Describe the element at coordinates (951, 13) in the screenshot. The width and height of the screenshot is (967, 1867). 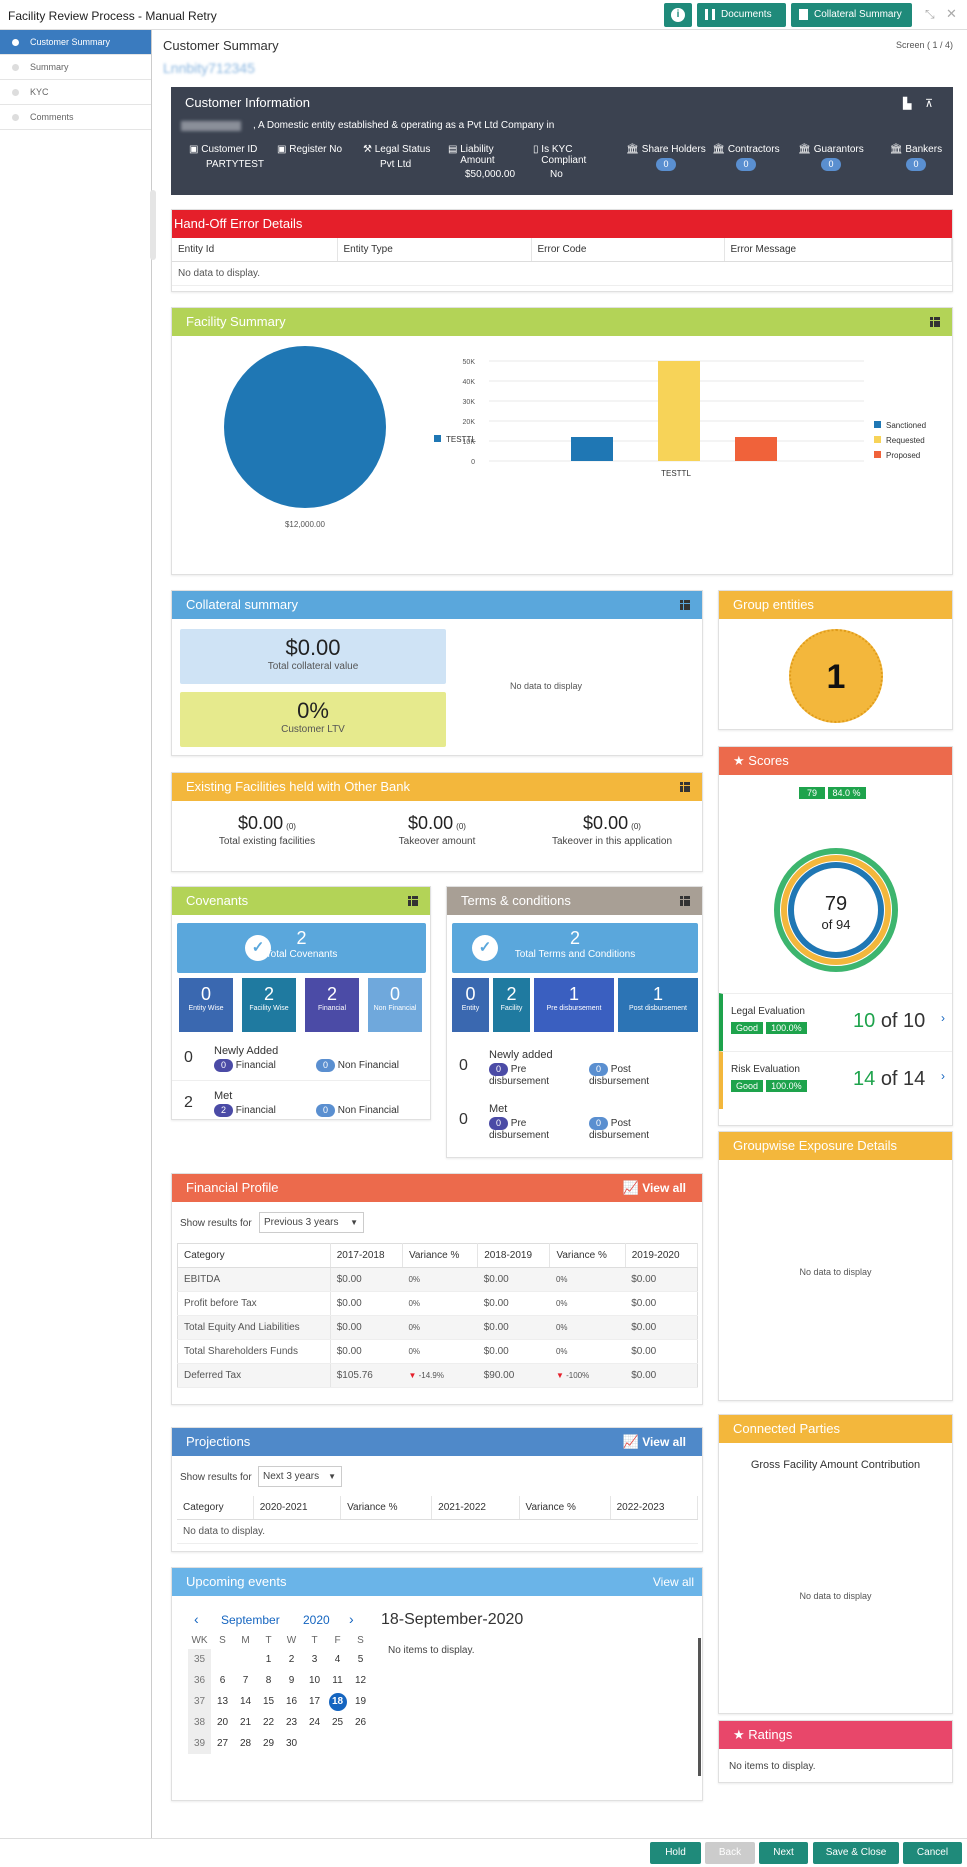
I see `close-icon: ✕` at that location.